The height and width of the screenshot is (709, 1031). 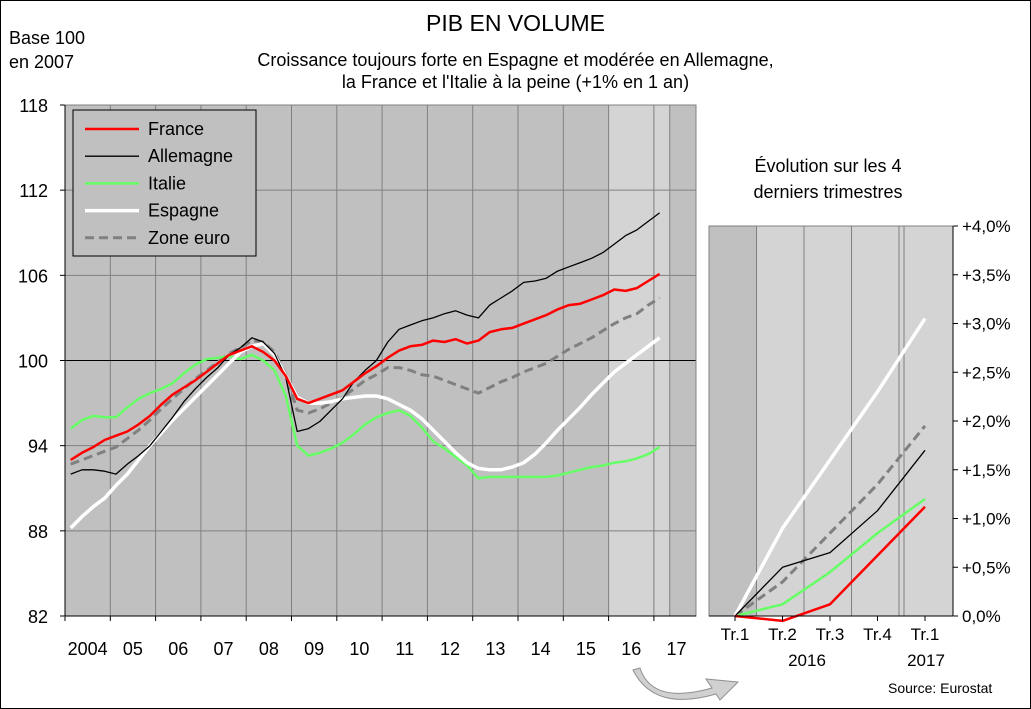 What do you see at coordinates (33, 362) in the screenshot?
I see `main-y-tick-label: 100` at bounding box center [33, 362].